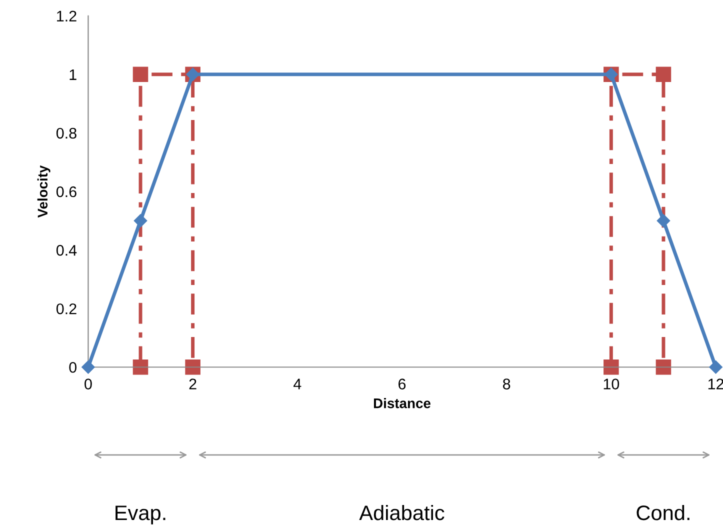 Image resolution: width=723 pixels, height=529 pixels. What do you see at coordinates (88, 384) in the screenshot?
I see `x-tick-label: 0` at bounding box center [88, 384].